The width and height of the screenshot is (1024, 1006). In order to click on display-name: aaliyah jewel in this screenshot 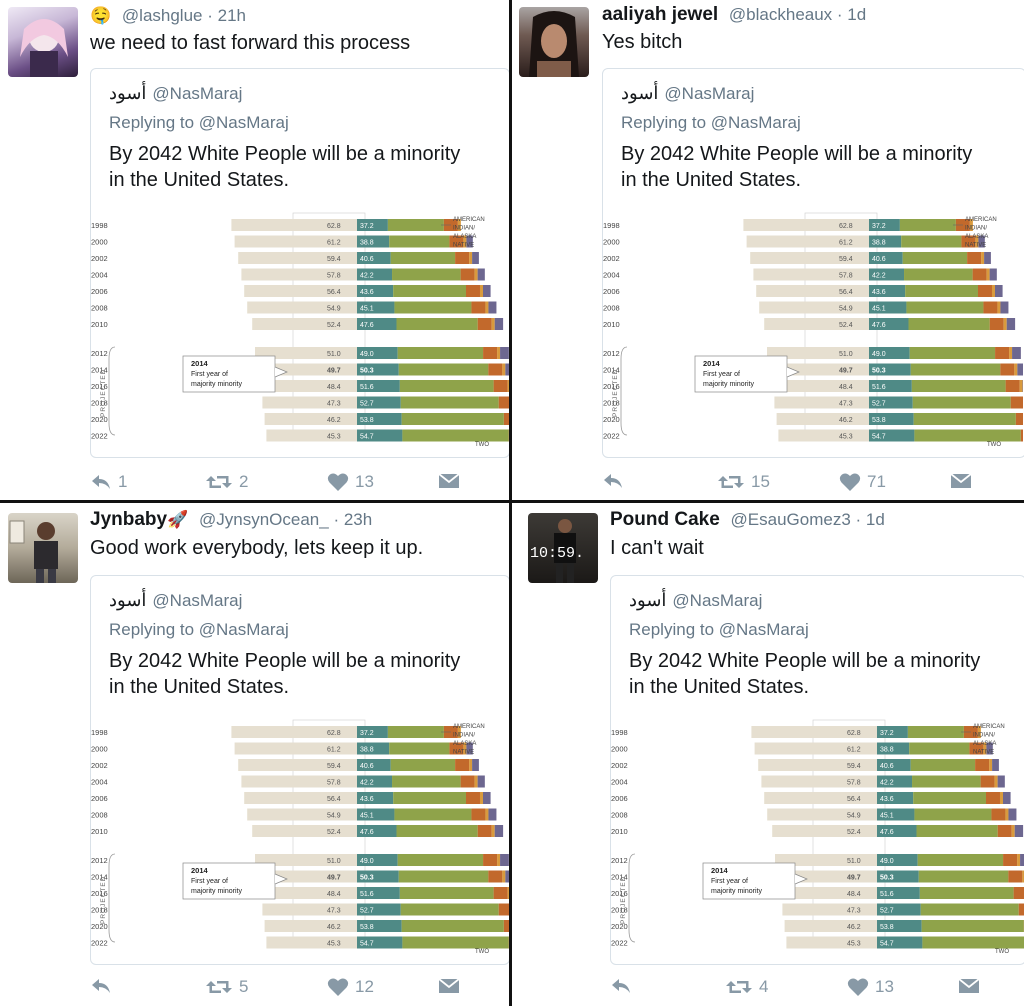, I will do `click(660, 14)`.